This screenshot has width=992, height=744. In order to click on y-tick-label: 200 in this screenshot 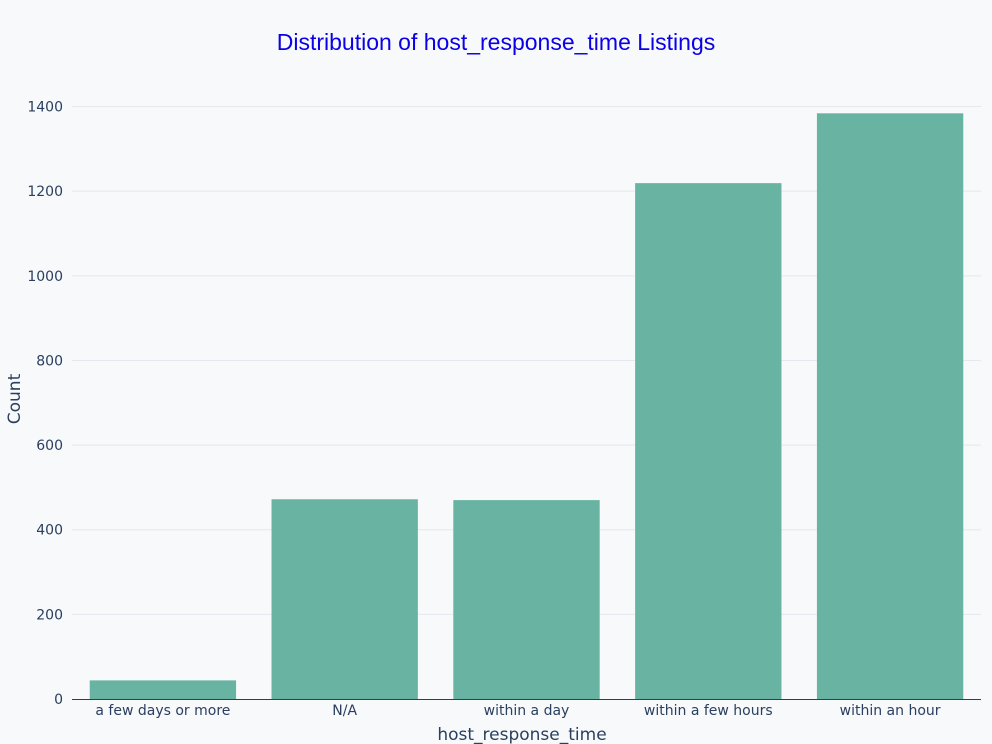, I will do `click(49, 615)`.